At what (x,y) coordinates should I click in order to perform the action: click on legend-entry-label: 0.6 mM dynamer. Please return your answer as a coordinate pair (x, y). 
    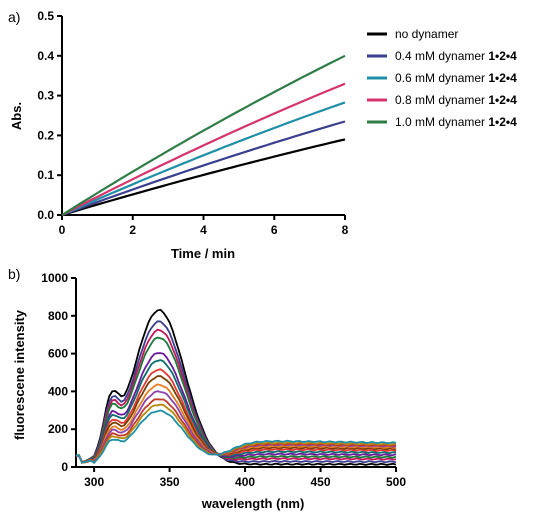
    Looking at the image, I should click on (441, 78).